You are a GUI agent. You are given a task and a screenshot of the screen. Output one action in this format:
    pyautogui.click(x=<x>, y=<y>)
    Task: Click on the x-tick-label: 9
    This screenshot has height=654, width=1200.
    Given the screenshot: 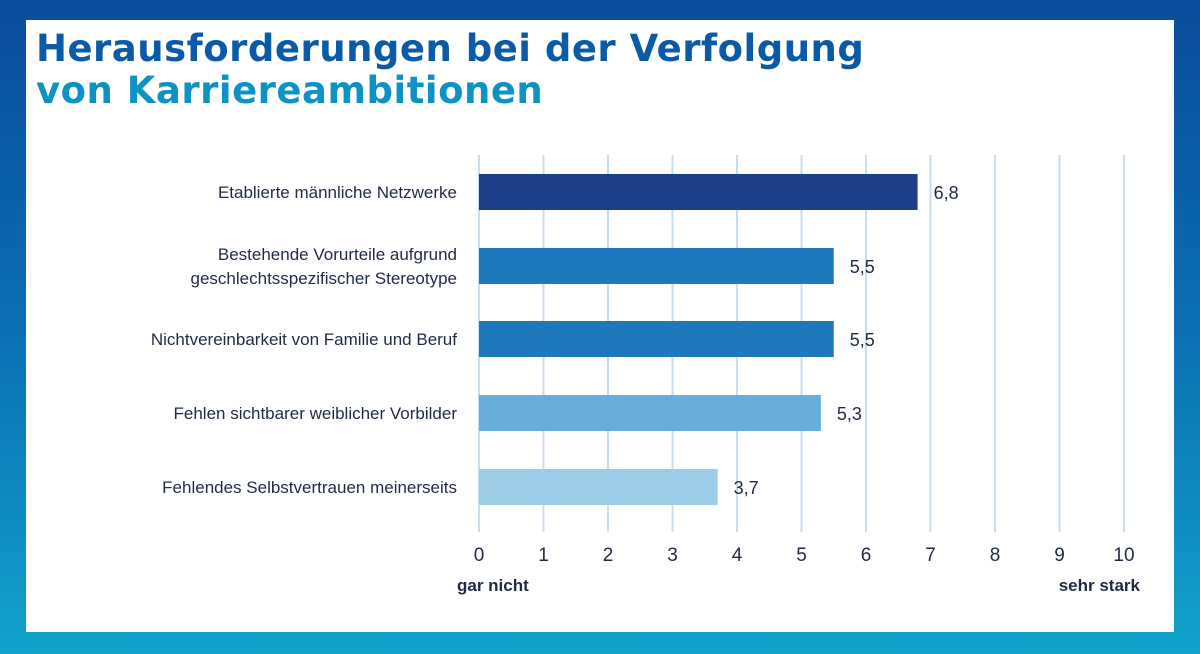 What is the action you would take?
    pyautogui.click(x=1059, y=555)
    